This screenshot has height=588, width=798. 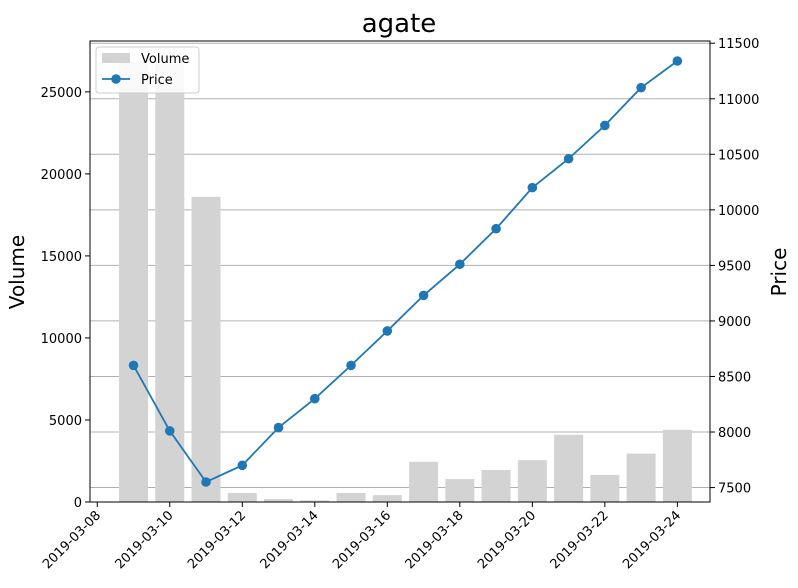 I want to click on x-tick-label: 2019-03-12, so click(x=217, y=540).